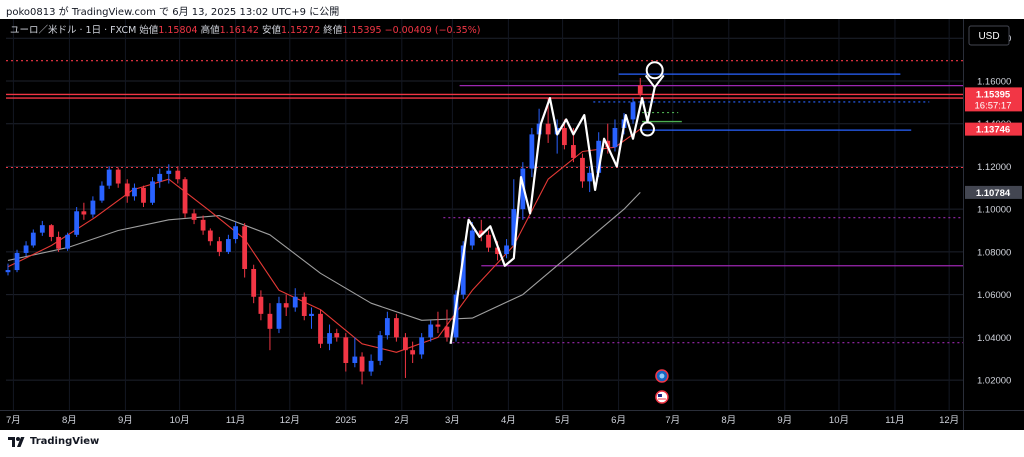 The height and width of the screenshot is (457, 1024). I want to click on x-tick-label: 11月, so click(235, 420).